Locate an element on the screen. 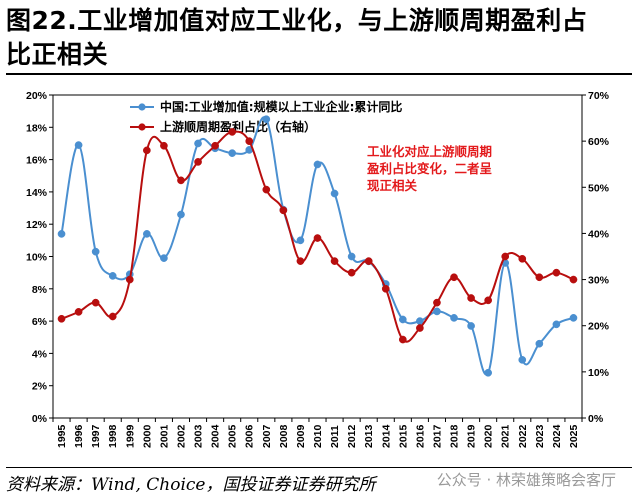  legend-swatch-marker is located at coordinates (142, 107).